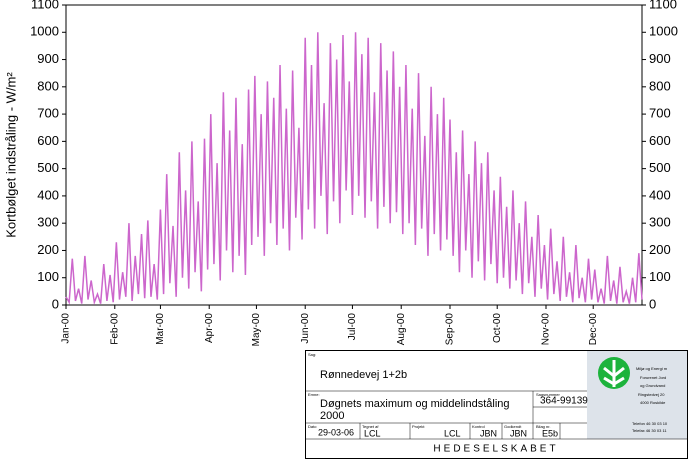  Describe the element at coordinates (660, 85) in the screenshot. I see `y2-tick-label: 800` at that location.